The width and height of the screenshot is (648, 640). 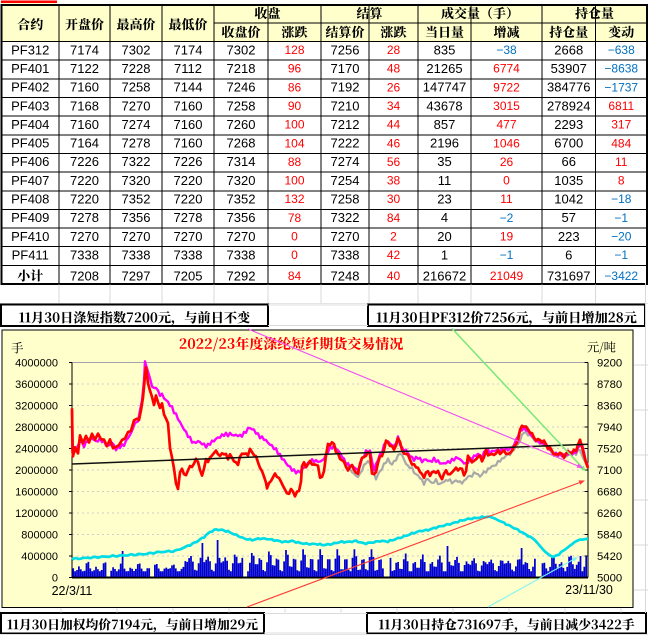 I want to click on svg-text: 21265, so click(x=444, y=68).